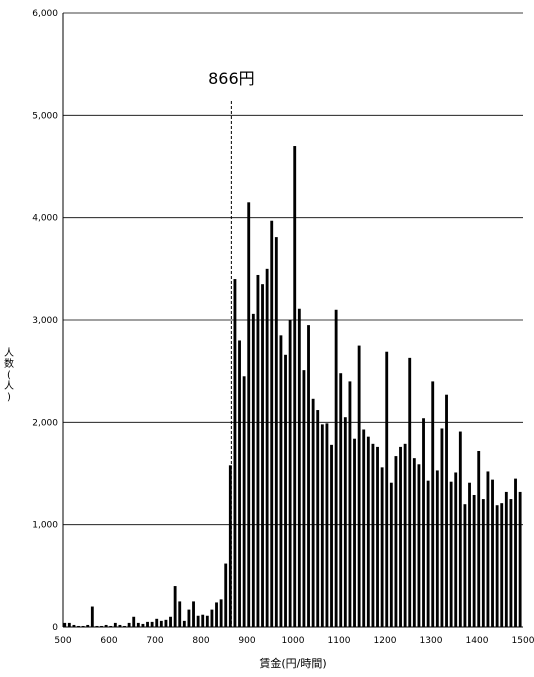 The image size is (534, 677). I want to click on x-axis-label: 賃金(円/時間), so click(292, 663).